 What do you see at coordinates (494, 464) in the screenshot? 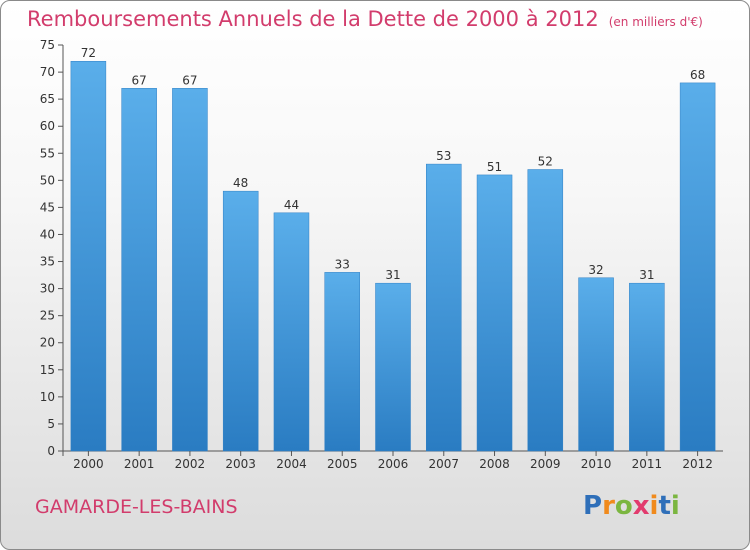
I see `x-tick-label: 2008` at bounding box center [494, 464].